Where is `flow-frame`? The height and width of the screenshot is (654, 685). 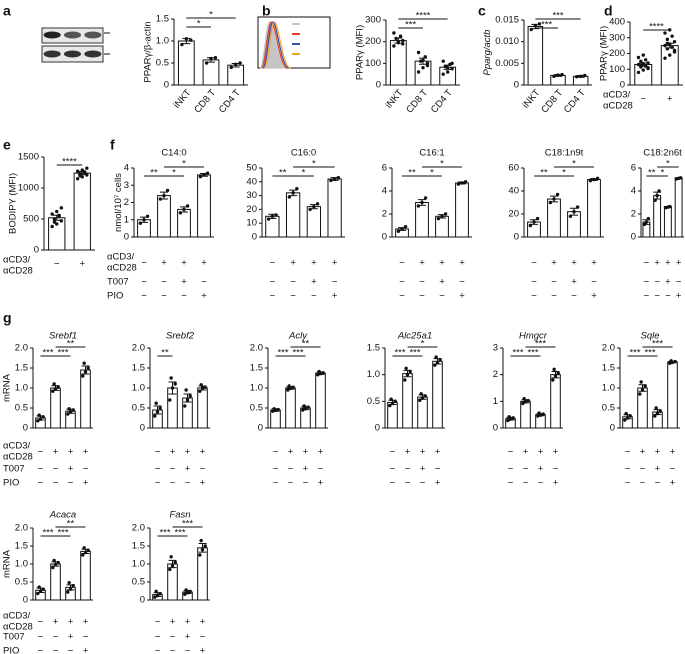 flow-frame is located at coordinates (294, 42).